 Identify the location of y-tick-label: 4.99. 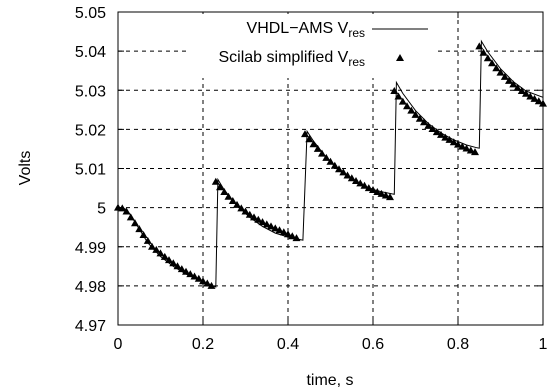
(90, 248).